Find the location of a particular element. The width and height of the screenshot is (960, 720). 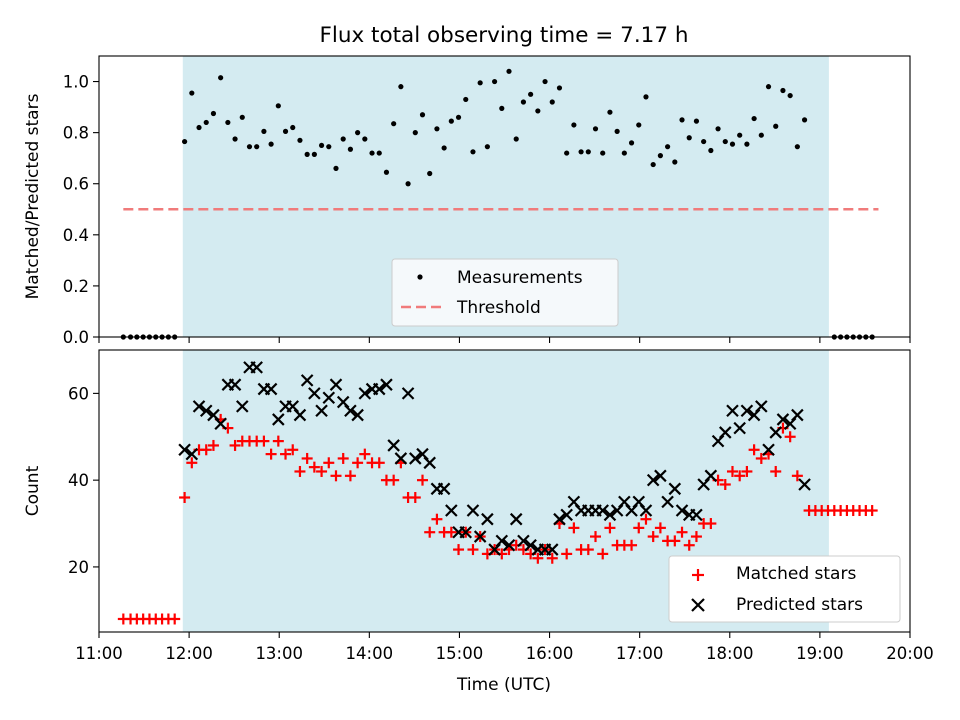

legend-measurements-marker is located at coordinates (420, 277).